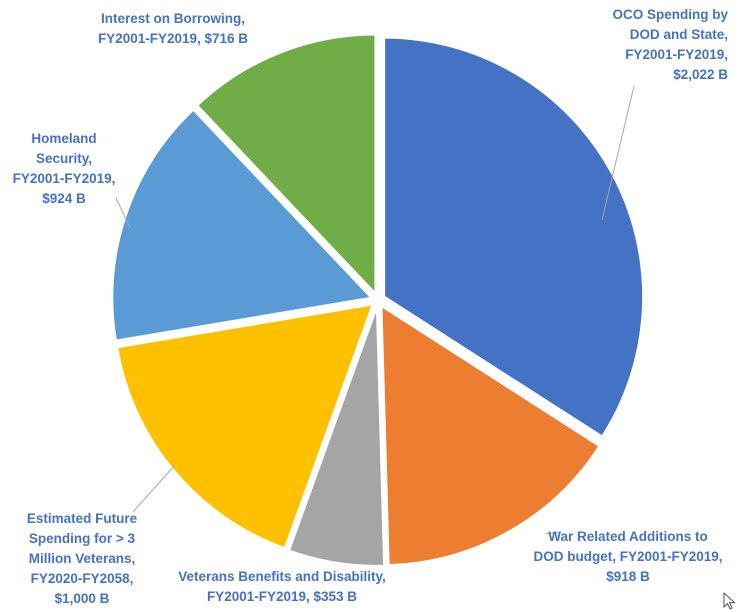  Describe the element at coordinates (82, 598) in the screenshot. I see `slice-label-line: $1,000 B` at that location.